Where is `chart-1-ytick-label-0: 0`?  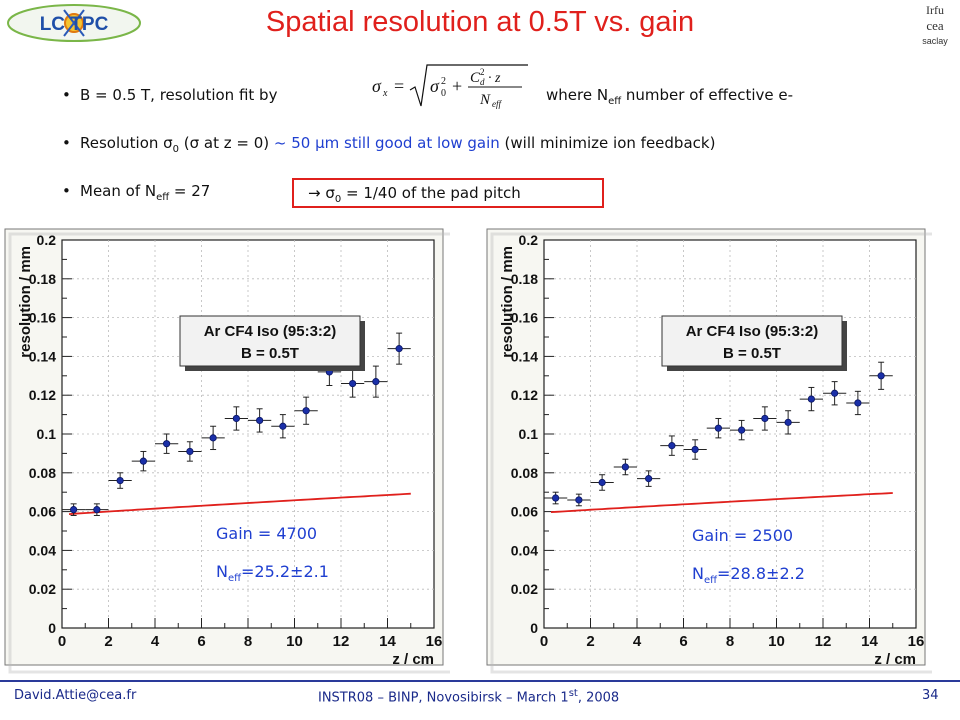 chart-1-ytick-label-0: 0 is located at coordinates (534, 628).